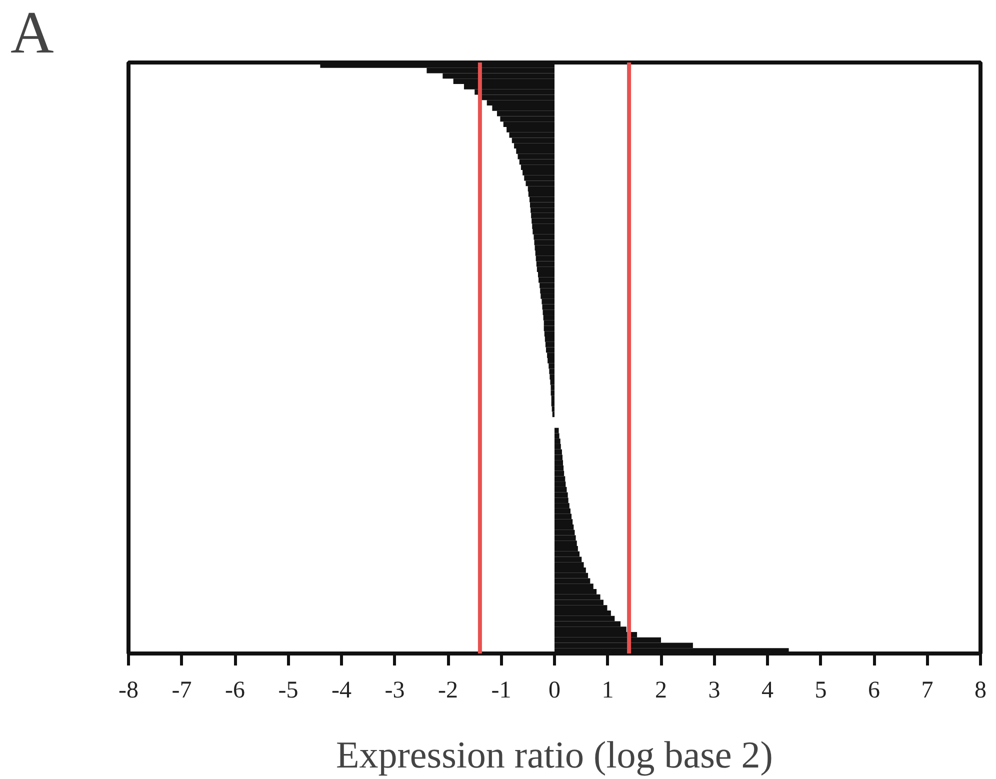  Describe the element at coordinates (927, 691) in the screenshot. I see `x-tick-label: 7` at that location.